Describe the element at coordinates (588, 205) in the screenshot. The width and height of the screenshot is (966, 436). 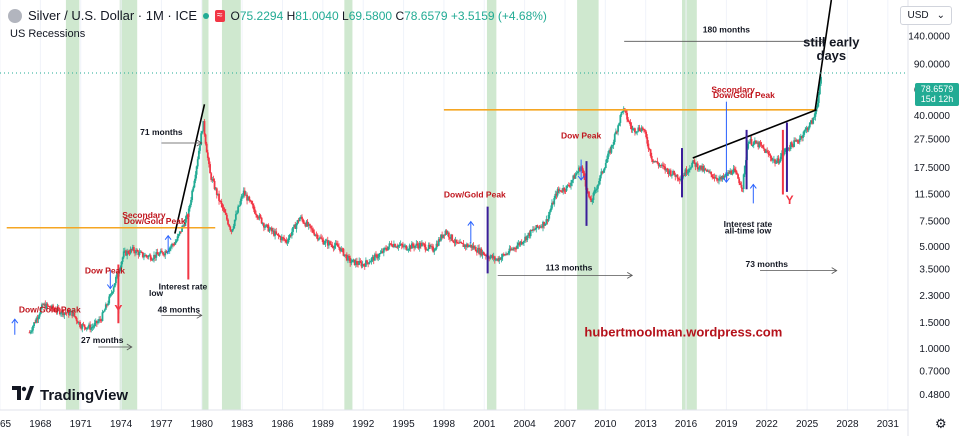
I see `recession-band` at that location.